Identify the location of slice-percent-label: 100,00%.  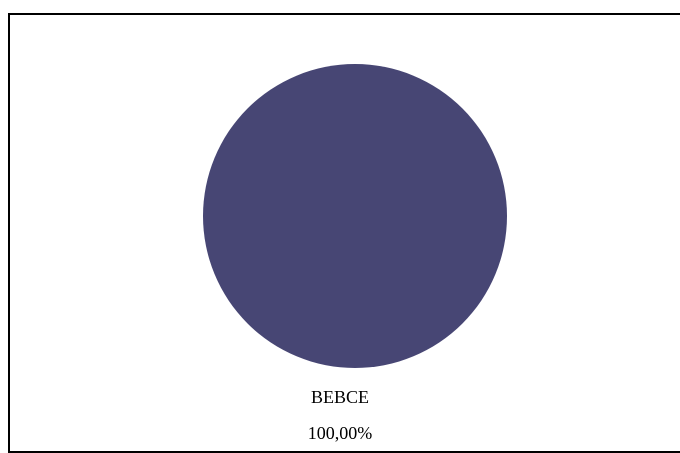
(340, 433).